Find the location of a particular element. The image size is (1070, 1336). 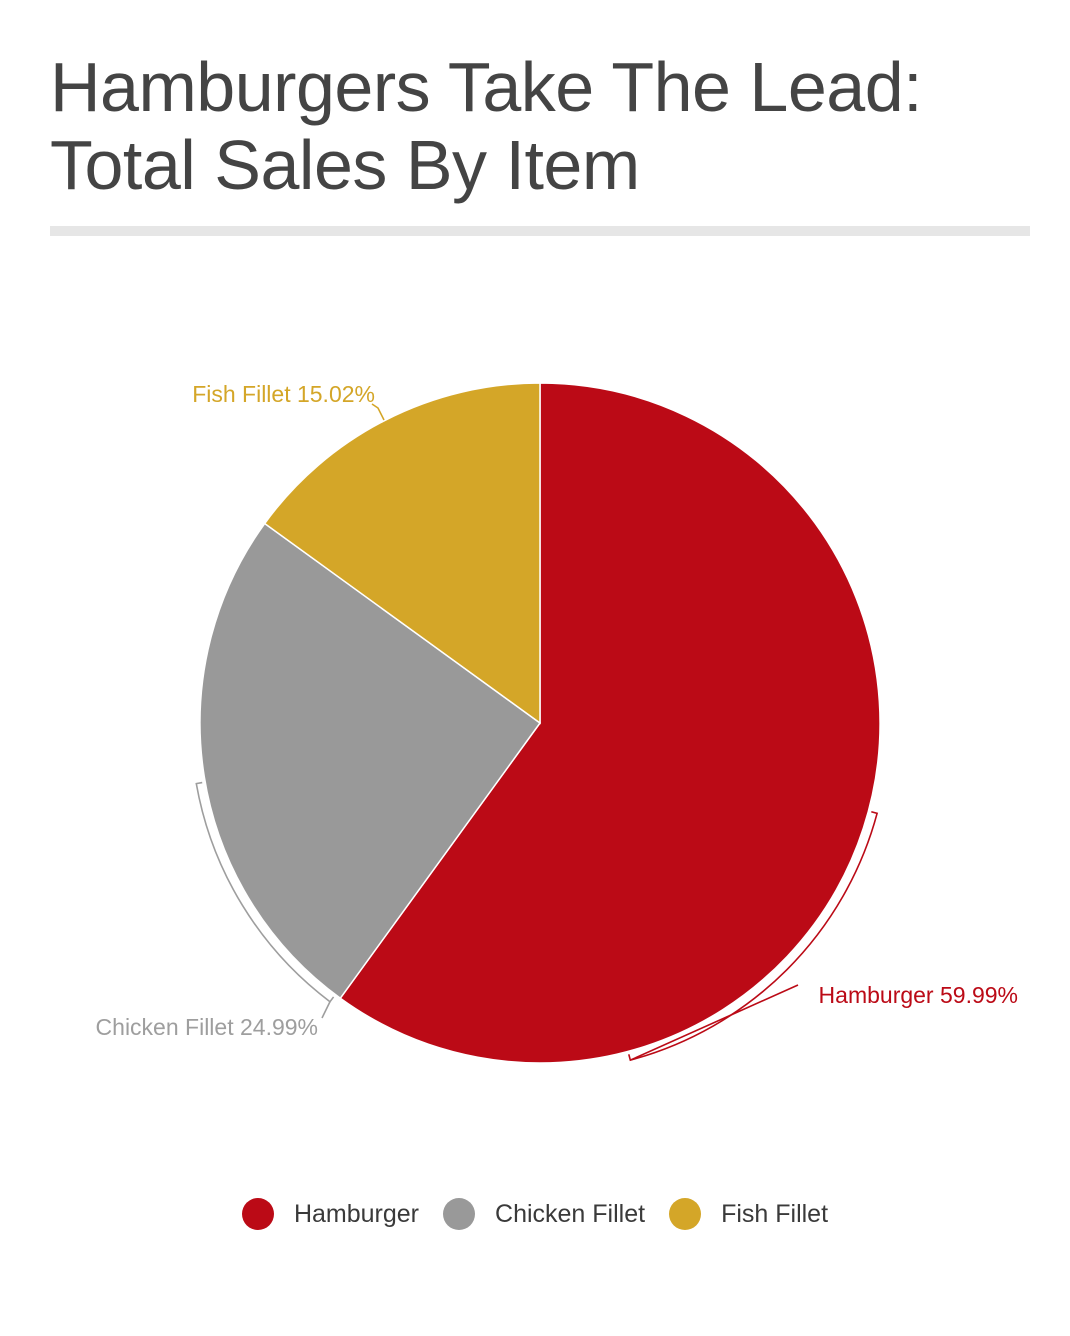

legend-item-hamburger: Hamburger is located at coordinates (330, 1214).